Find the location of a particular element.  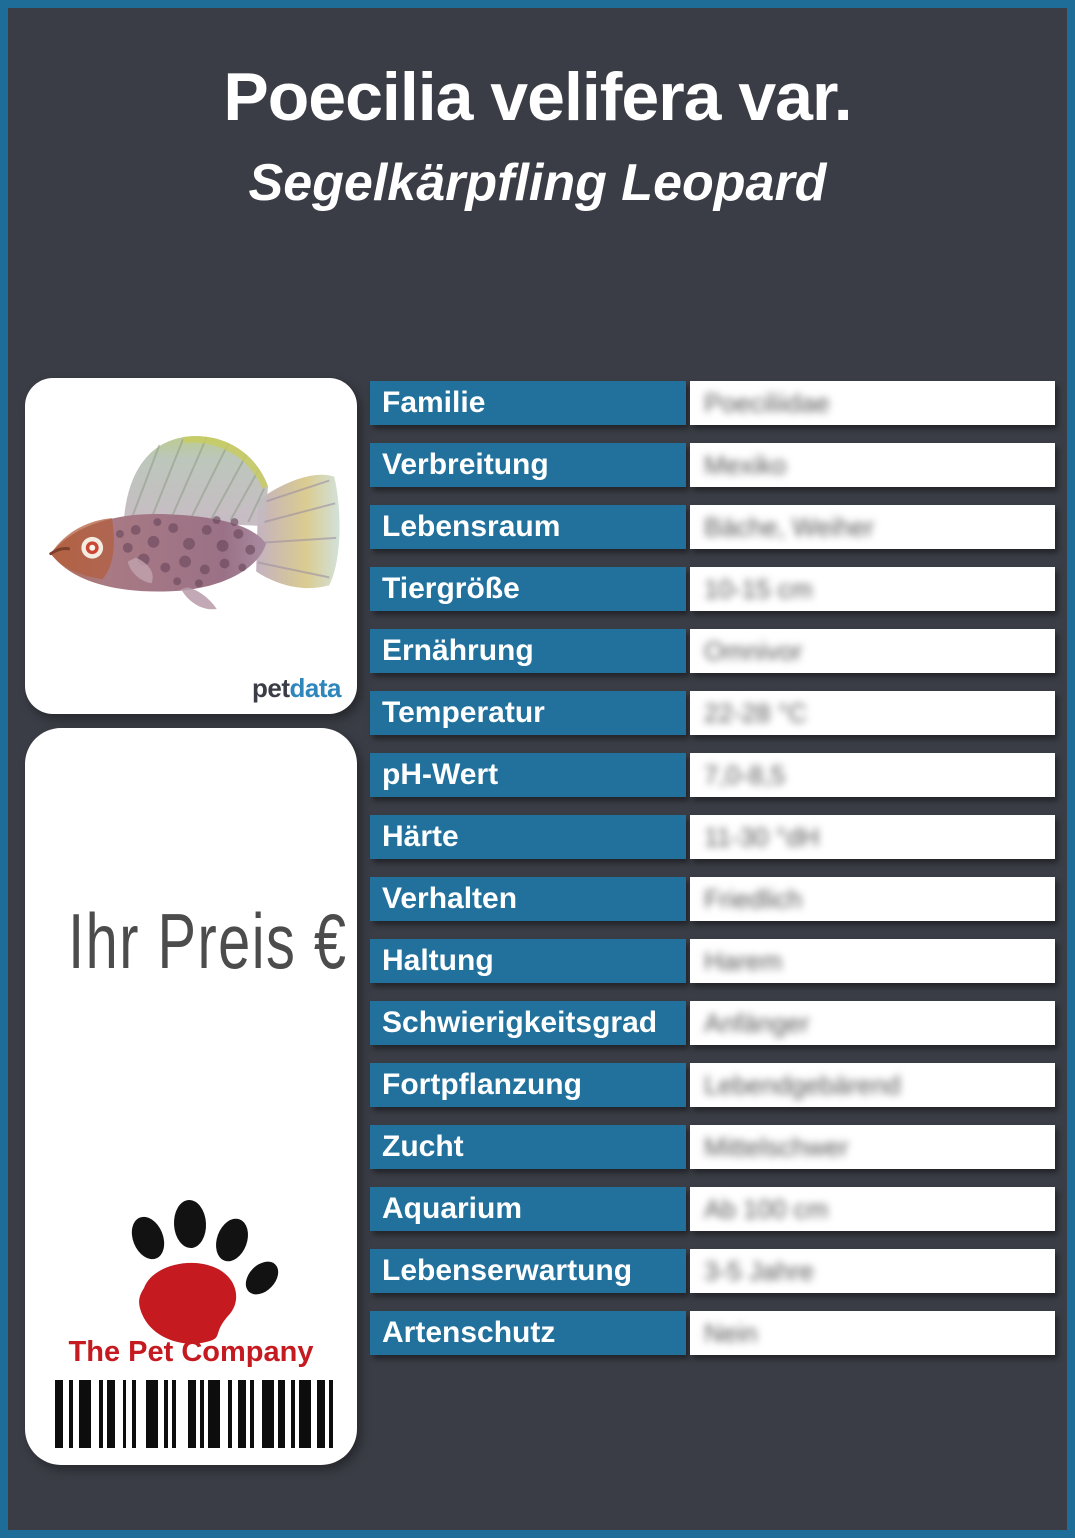

row-value-cell: 7,0-8,5 is located at coordinates (872, 775).